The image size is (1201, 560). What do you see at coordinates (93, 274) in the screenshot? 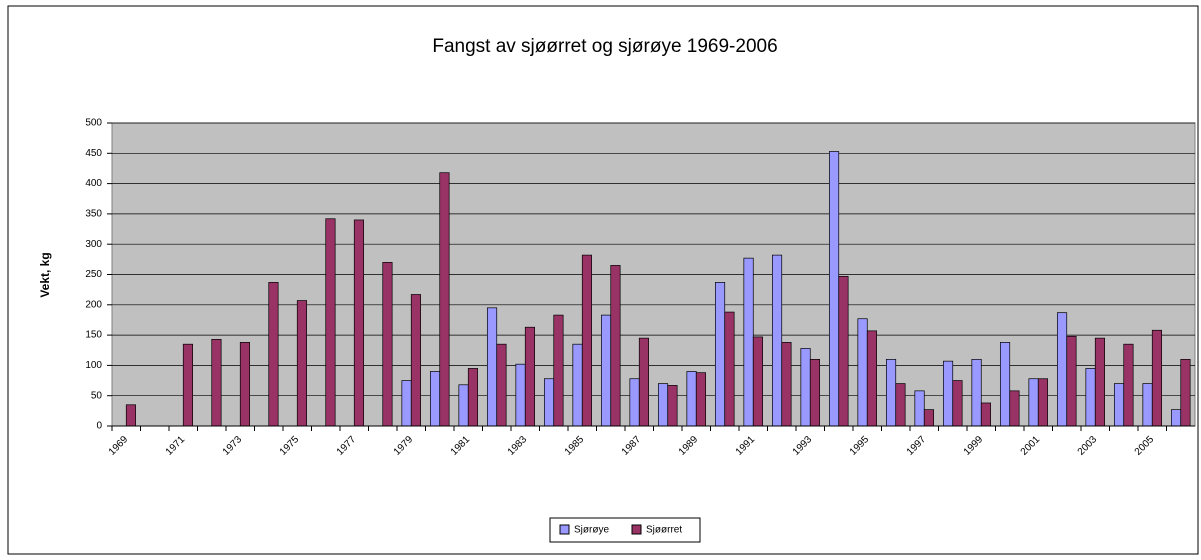
I see `y-tick-label: 250` at bounding box center [93, 274].